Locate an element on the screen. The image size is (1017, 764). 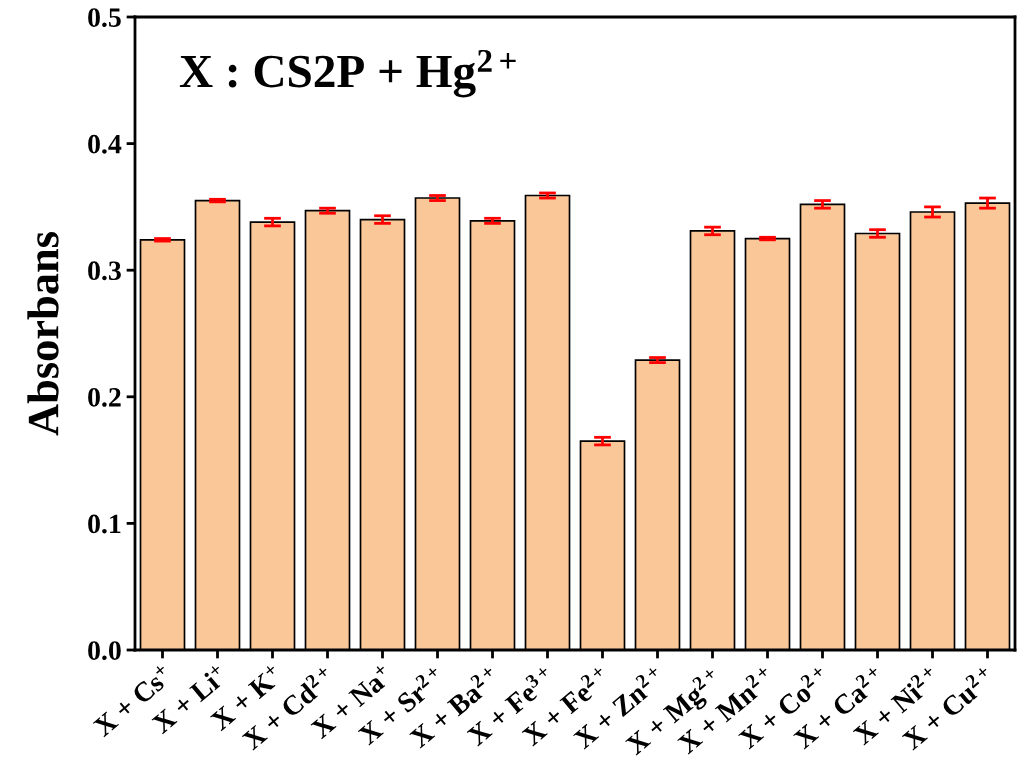
annotation: X : CS2P + Hg$^{2+}$ is located at coordinates (347, 73).